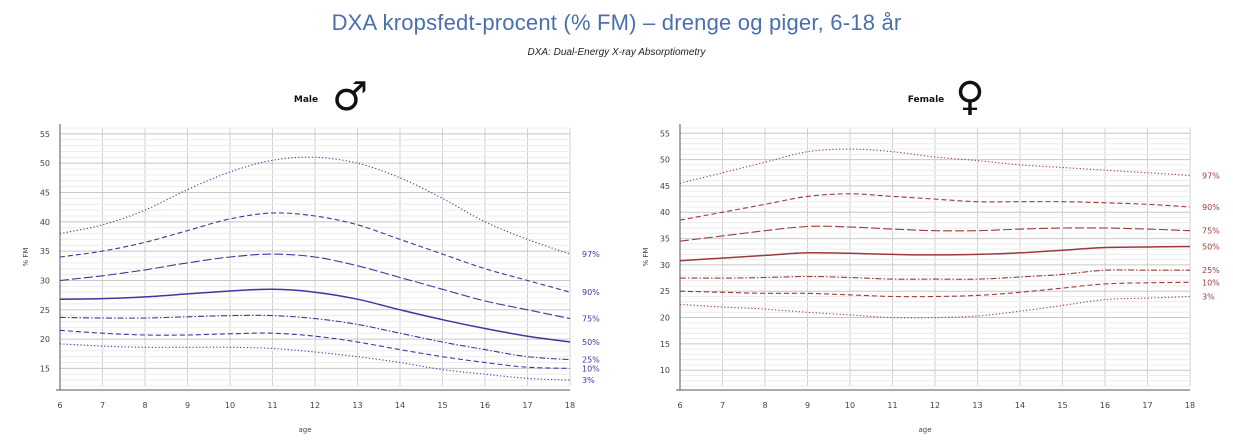  Describe the element at coordinates (306, 100) in the screenshot. I see `chart-male-panel-label: Male` at that location.